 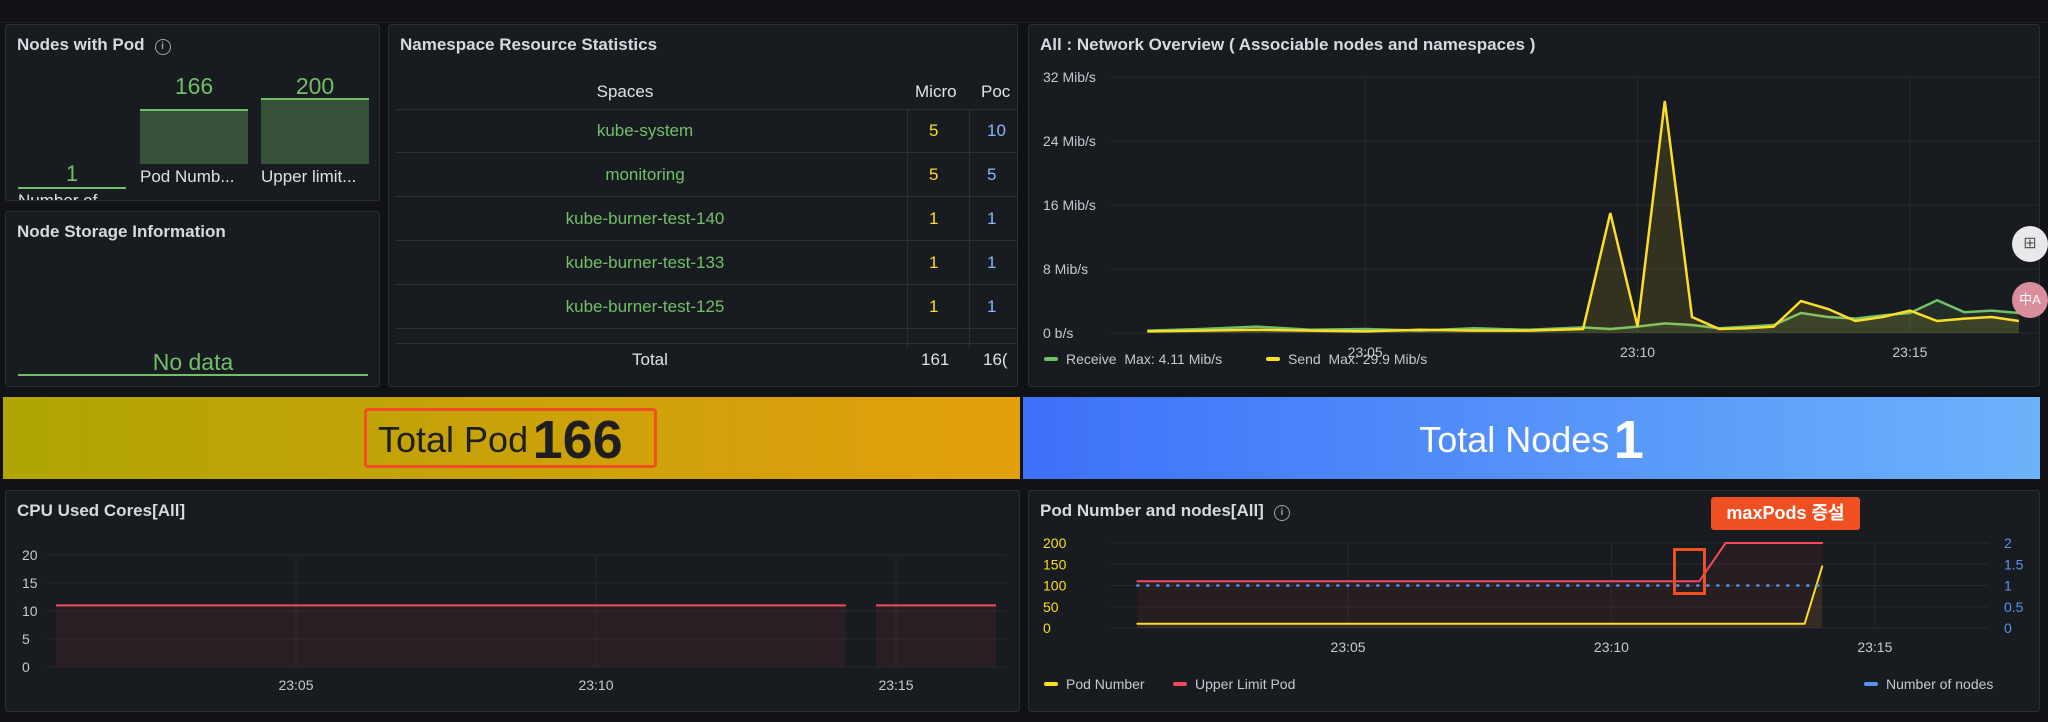 I want to click on panel-title: Pod Number and nodes[All] i, so click(x=1165, y=511).